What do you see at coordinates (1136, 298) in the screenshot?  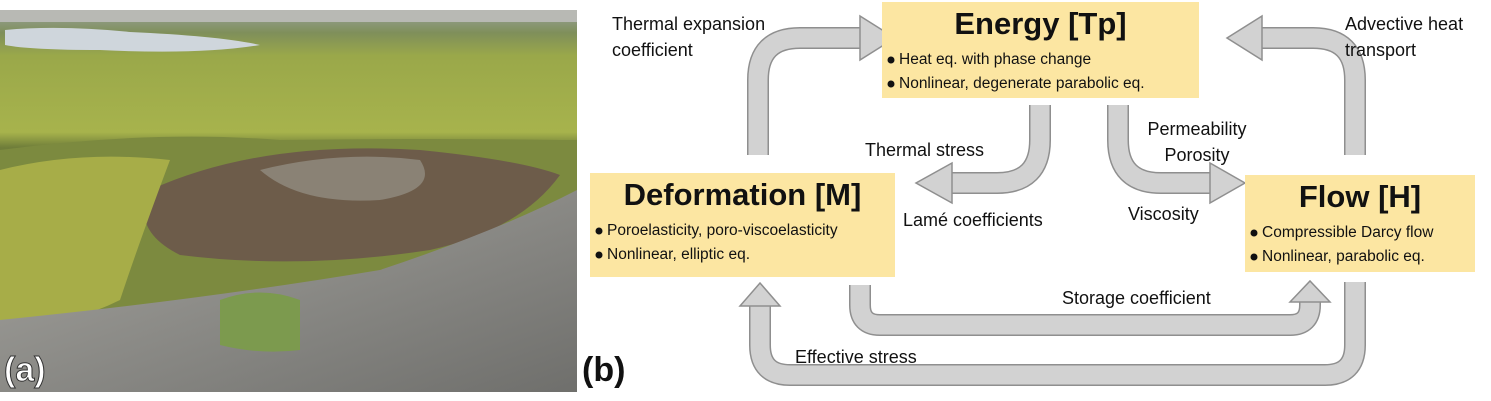 I see `edge-label: Storage coefficient` at bounding box center [1136, 298].